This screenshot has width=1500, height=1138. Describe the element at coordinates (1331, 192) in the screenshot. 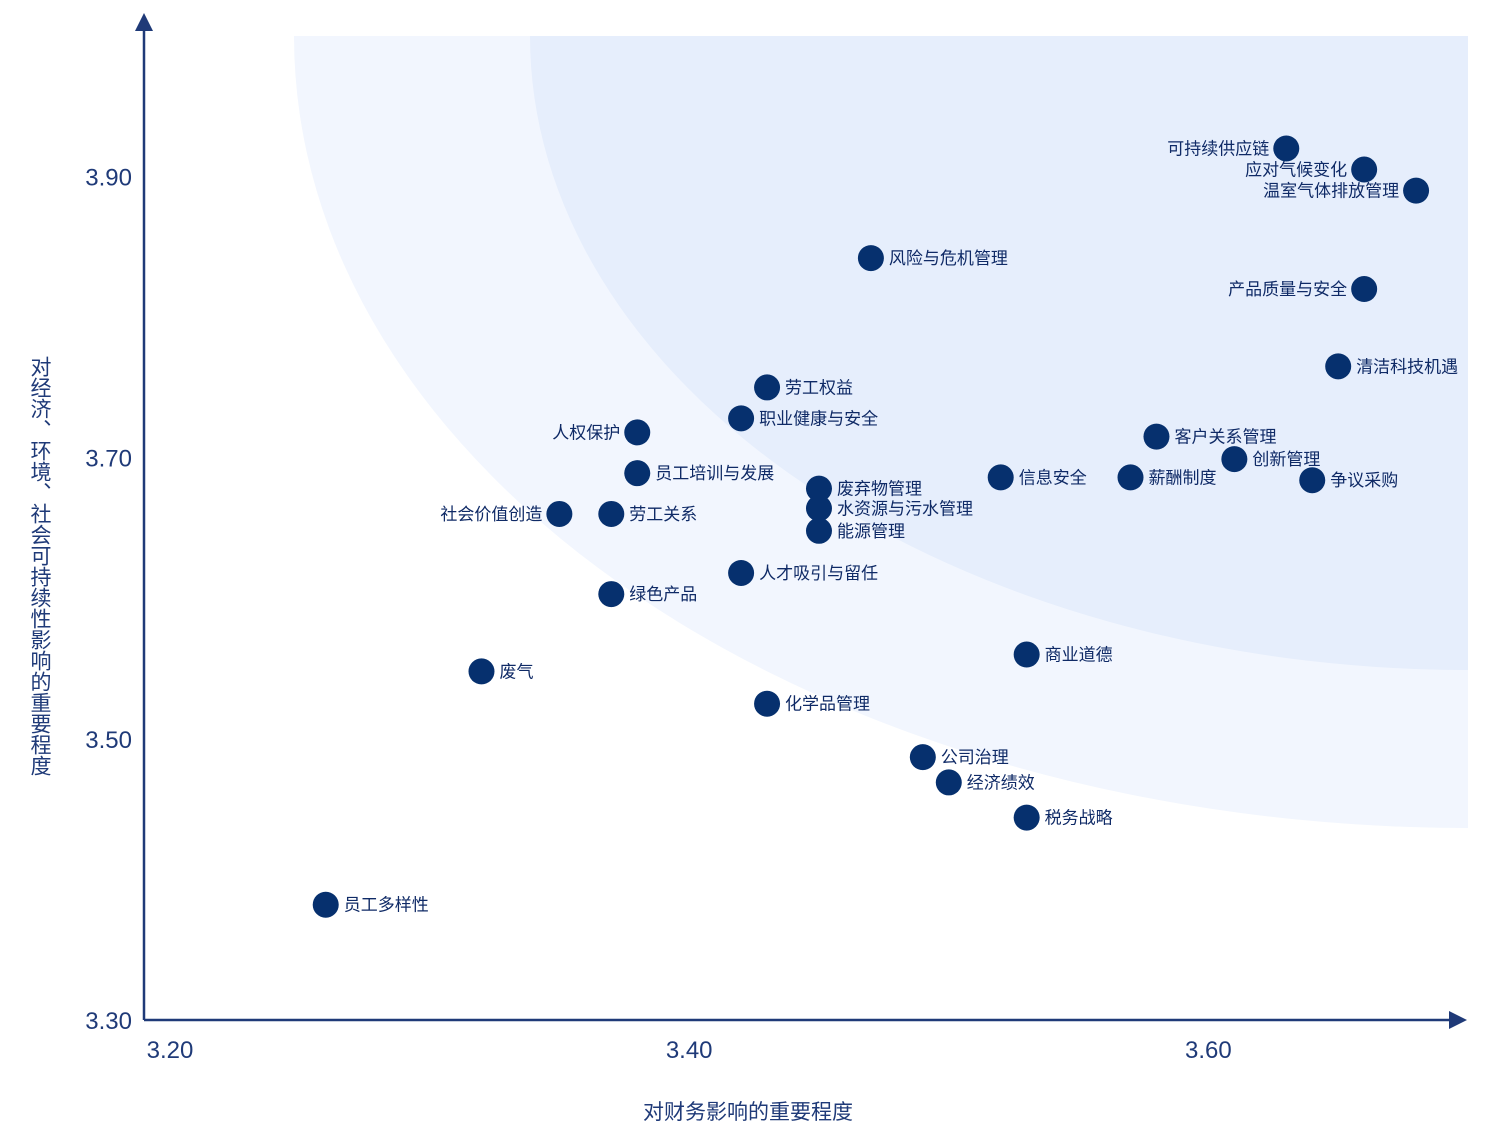

I see `data-point-label: 温室气体排放管理` at that location.